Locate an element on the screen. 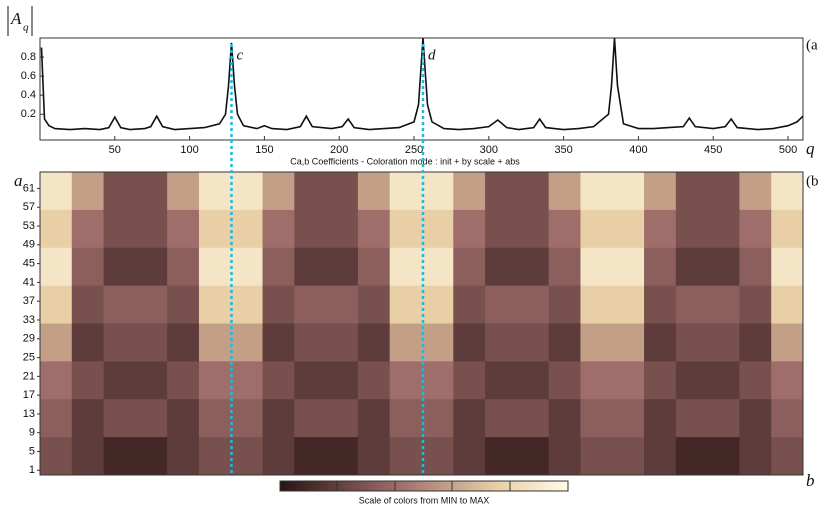 Image resolution: width=823 pixels, height=510 pixels. y-label-sub: q is located at coordinates (26, 28).